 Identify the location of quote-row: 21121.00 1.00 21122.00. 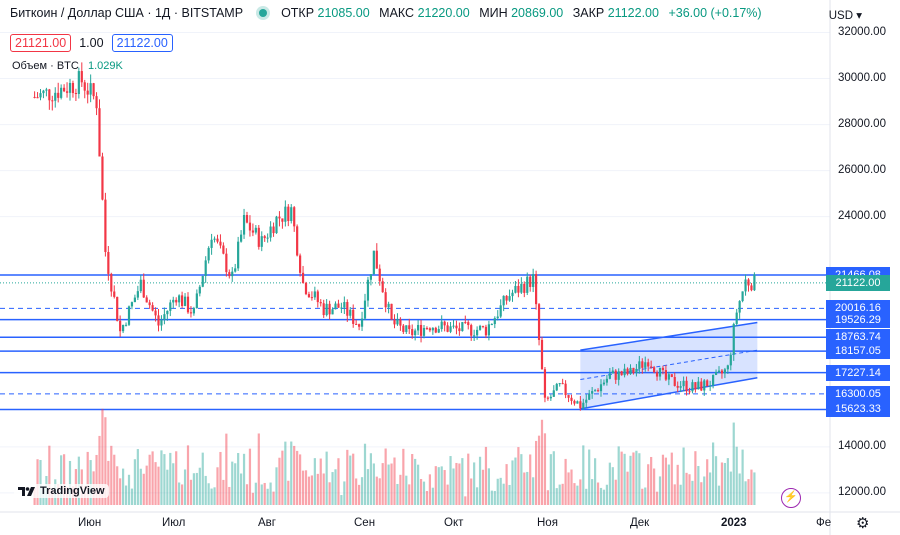
(91, 43).